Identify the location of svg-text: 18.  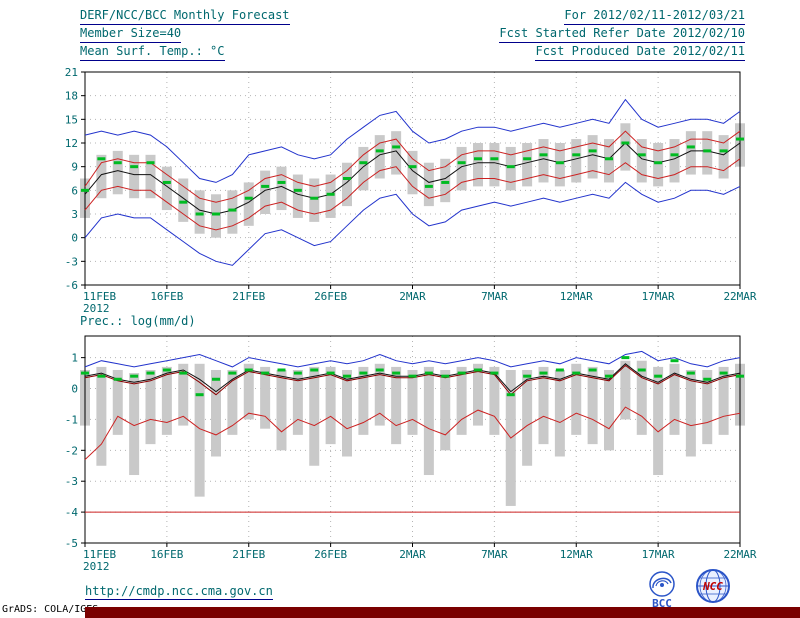
(71, 96).